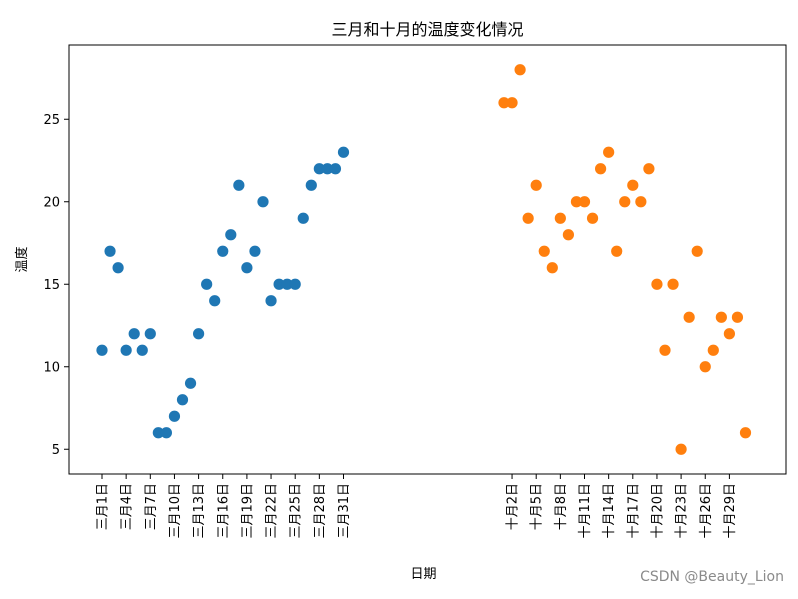 This screenshot has width=798, height=599. What do you see at coordinates (22, 259) in the screenshot?
I see `y-axis-label: 温度` at bounding box center [22, 259].